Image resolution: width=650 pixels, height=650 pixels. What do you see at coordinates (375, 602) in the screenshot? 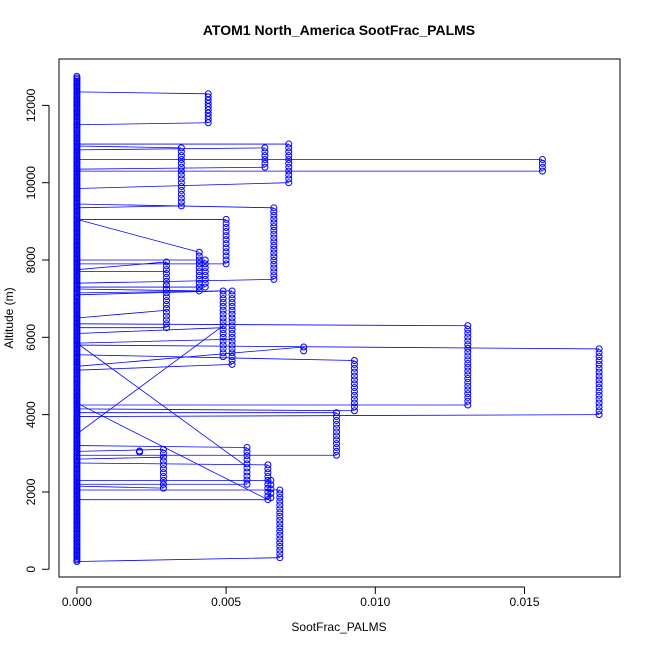
I see `x-tick-label: 0.010` at bounding box center [375, 602].